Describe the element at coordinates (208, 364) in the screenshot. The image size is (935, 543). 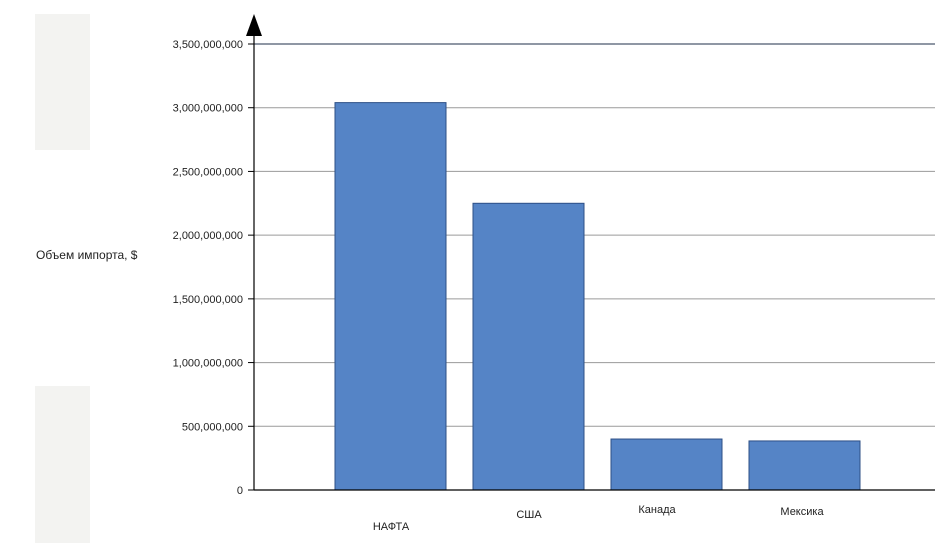
I see `y-tick-label: 1,000,000,000` at that location.